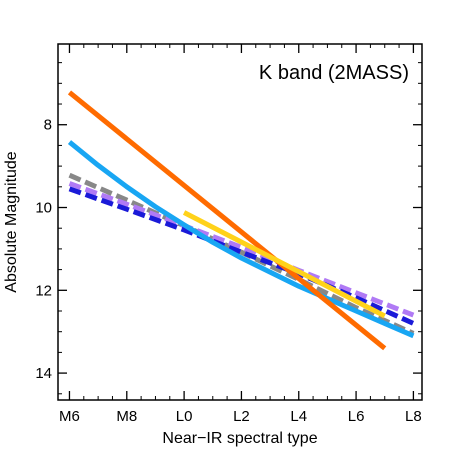 The height and width of the screenshot is (457, 457). What do you see at coordinates (43, 290) in the screenshot?
I see `y-tick-label: 12` at bounding box center [43, 290].